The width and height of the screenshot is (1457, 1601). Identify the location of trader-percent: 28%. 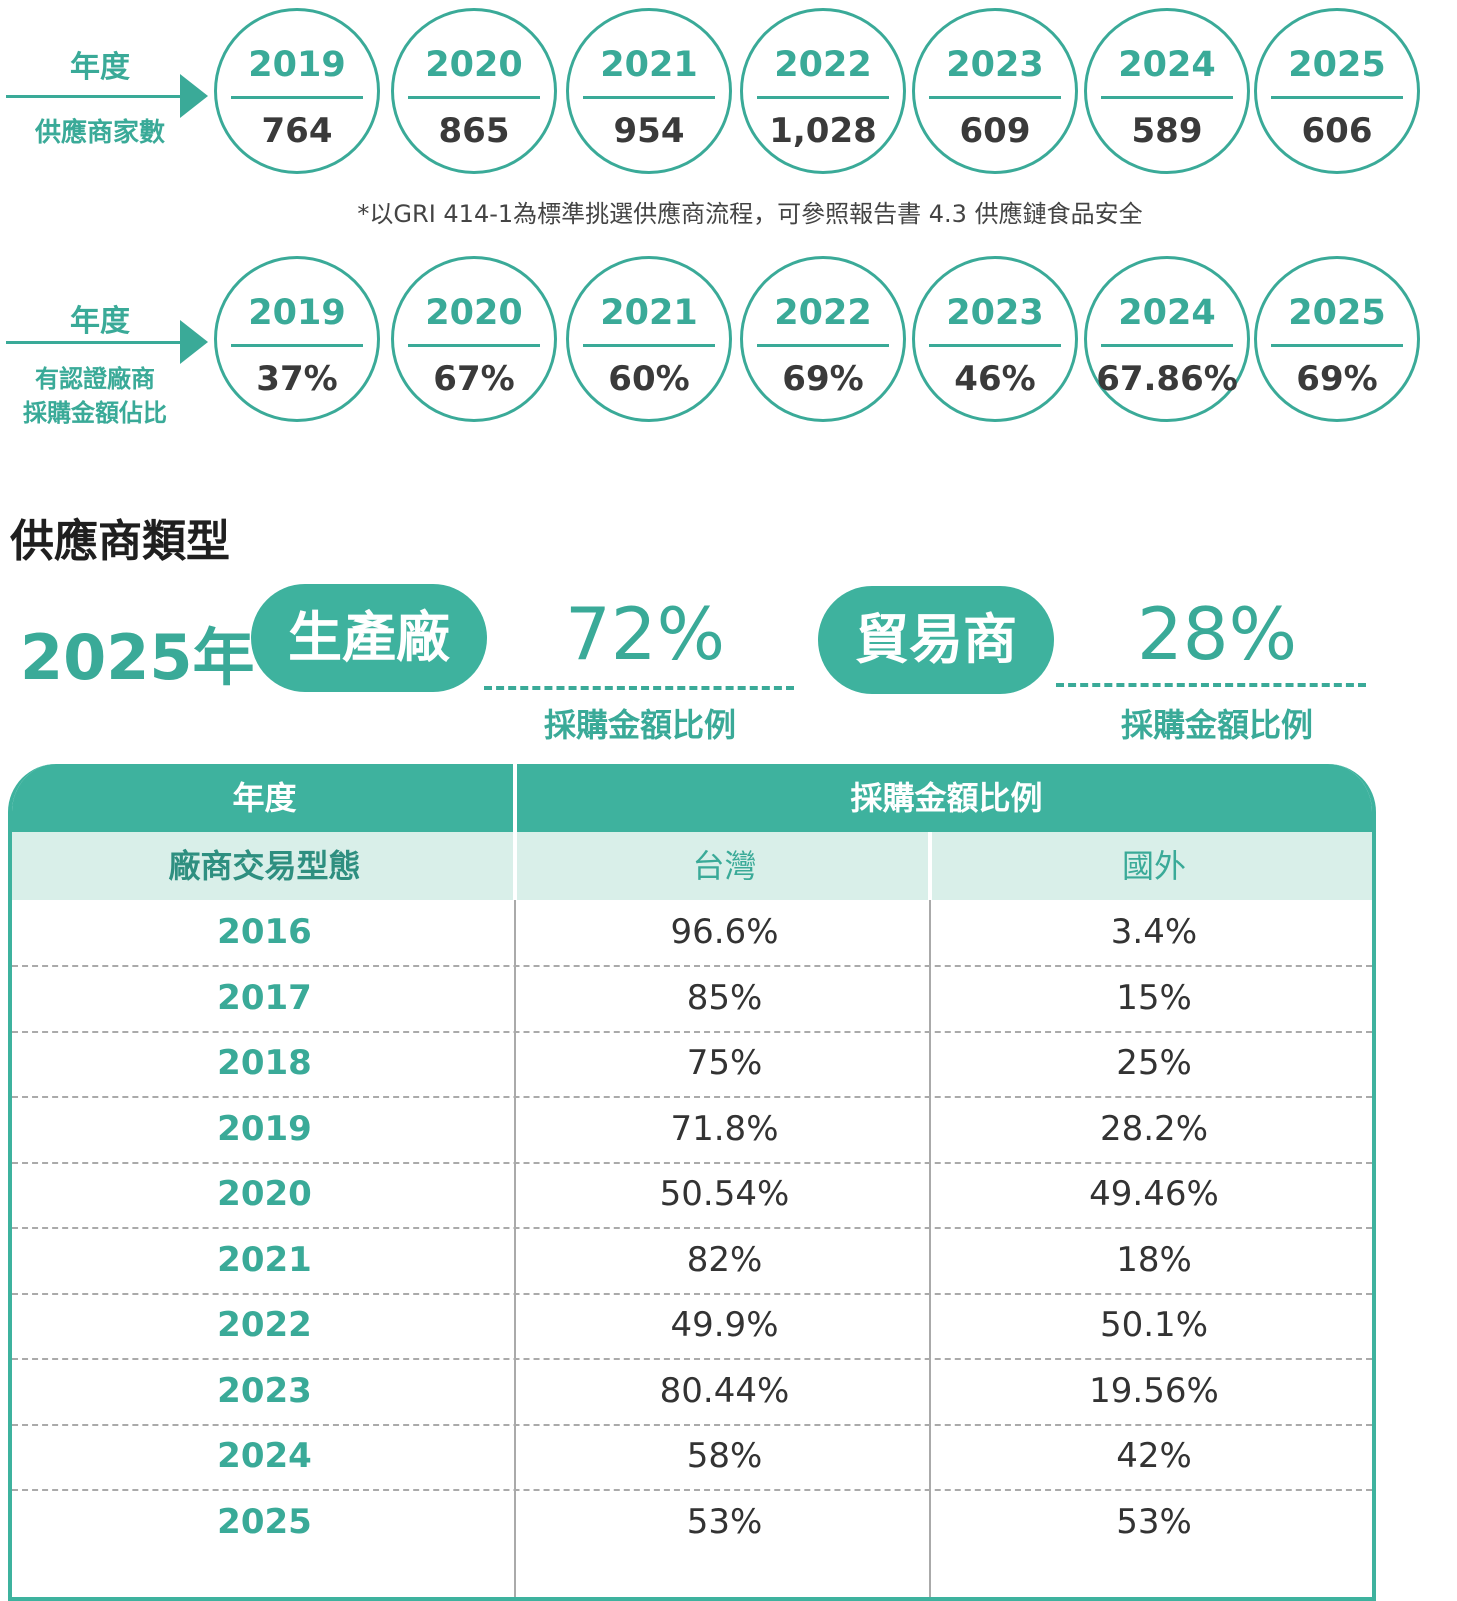
(1217, 634).